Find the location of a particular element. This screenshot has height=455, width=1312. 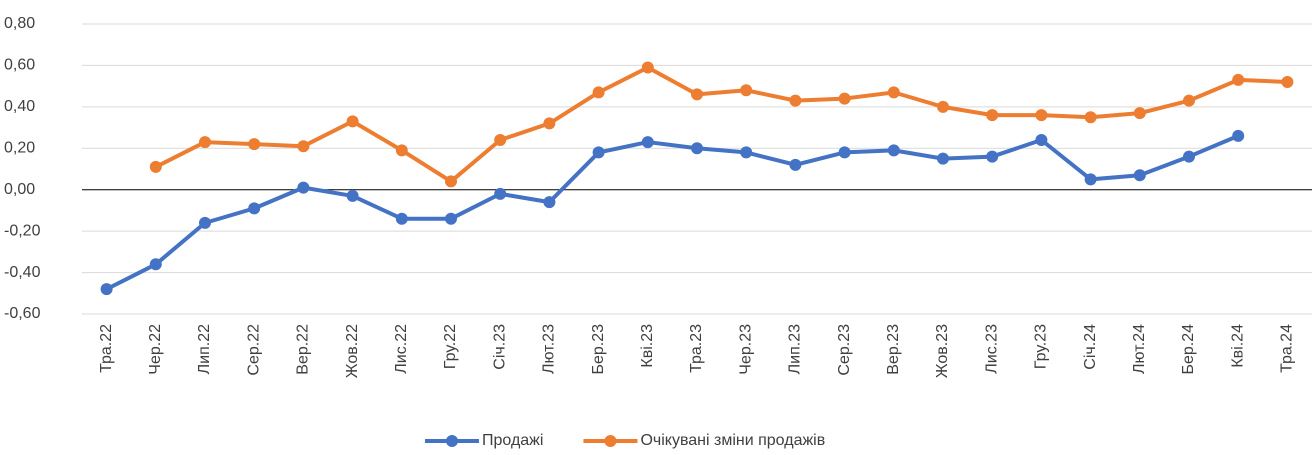

x-tick-label: Чер.23 is located at coordinates (745, 349).